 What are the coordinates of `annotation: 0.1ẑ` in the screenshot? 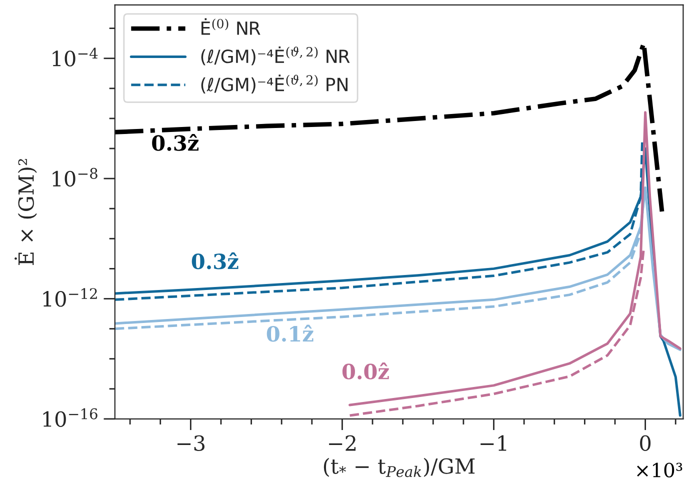 It's located at (290, 333).